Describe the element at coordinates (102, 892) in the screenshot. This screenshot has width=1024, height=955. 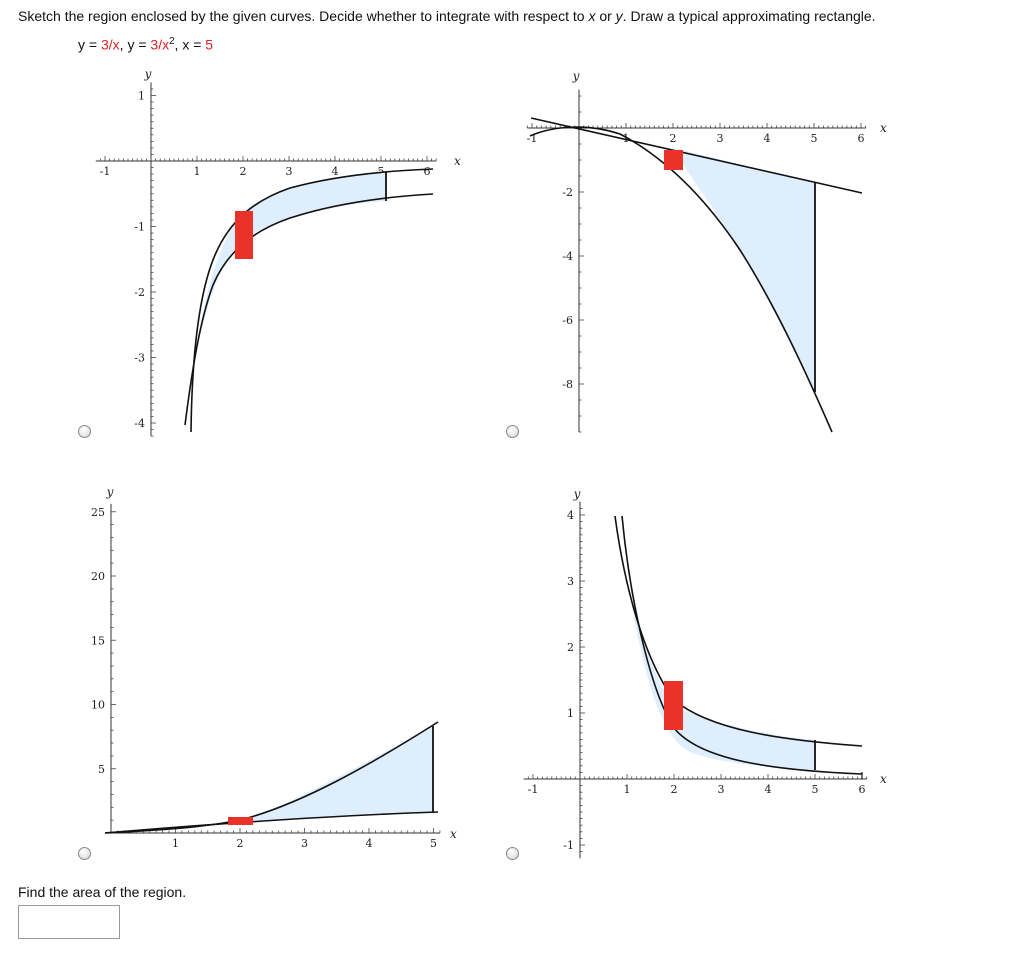
I see `area-label: Find the area of the region.` at that location.